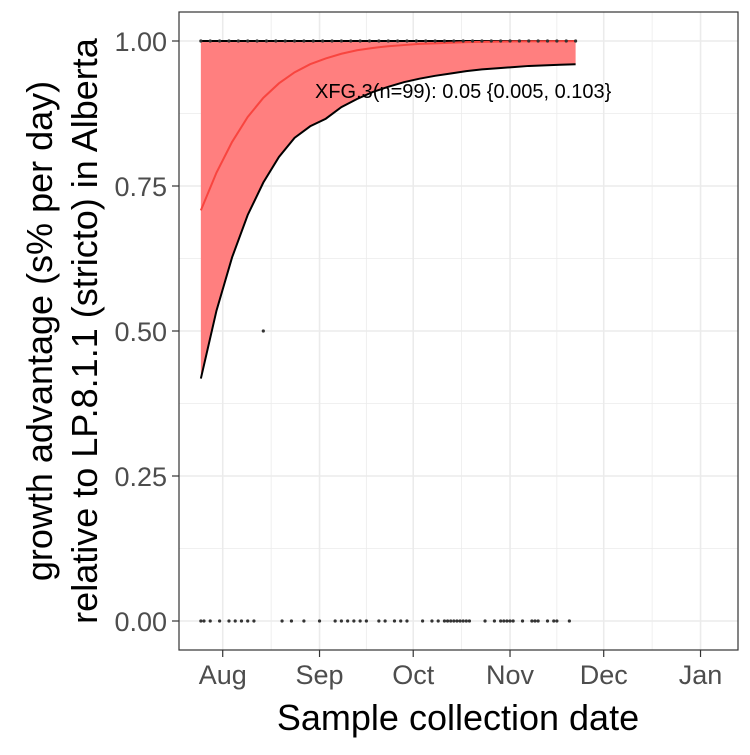 This screenshot has height=755, width=750. Describe the element at coordinates (413, 675) in the screenshot. I see `x-tick-label: Oct` at that location.